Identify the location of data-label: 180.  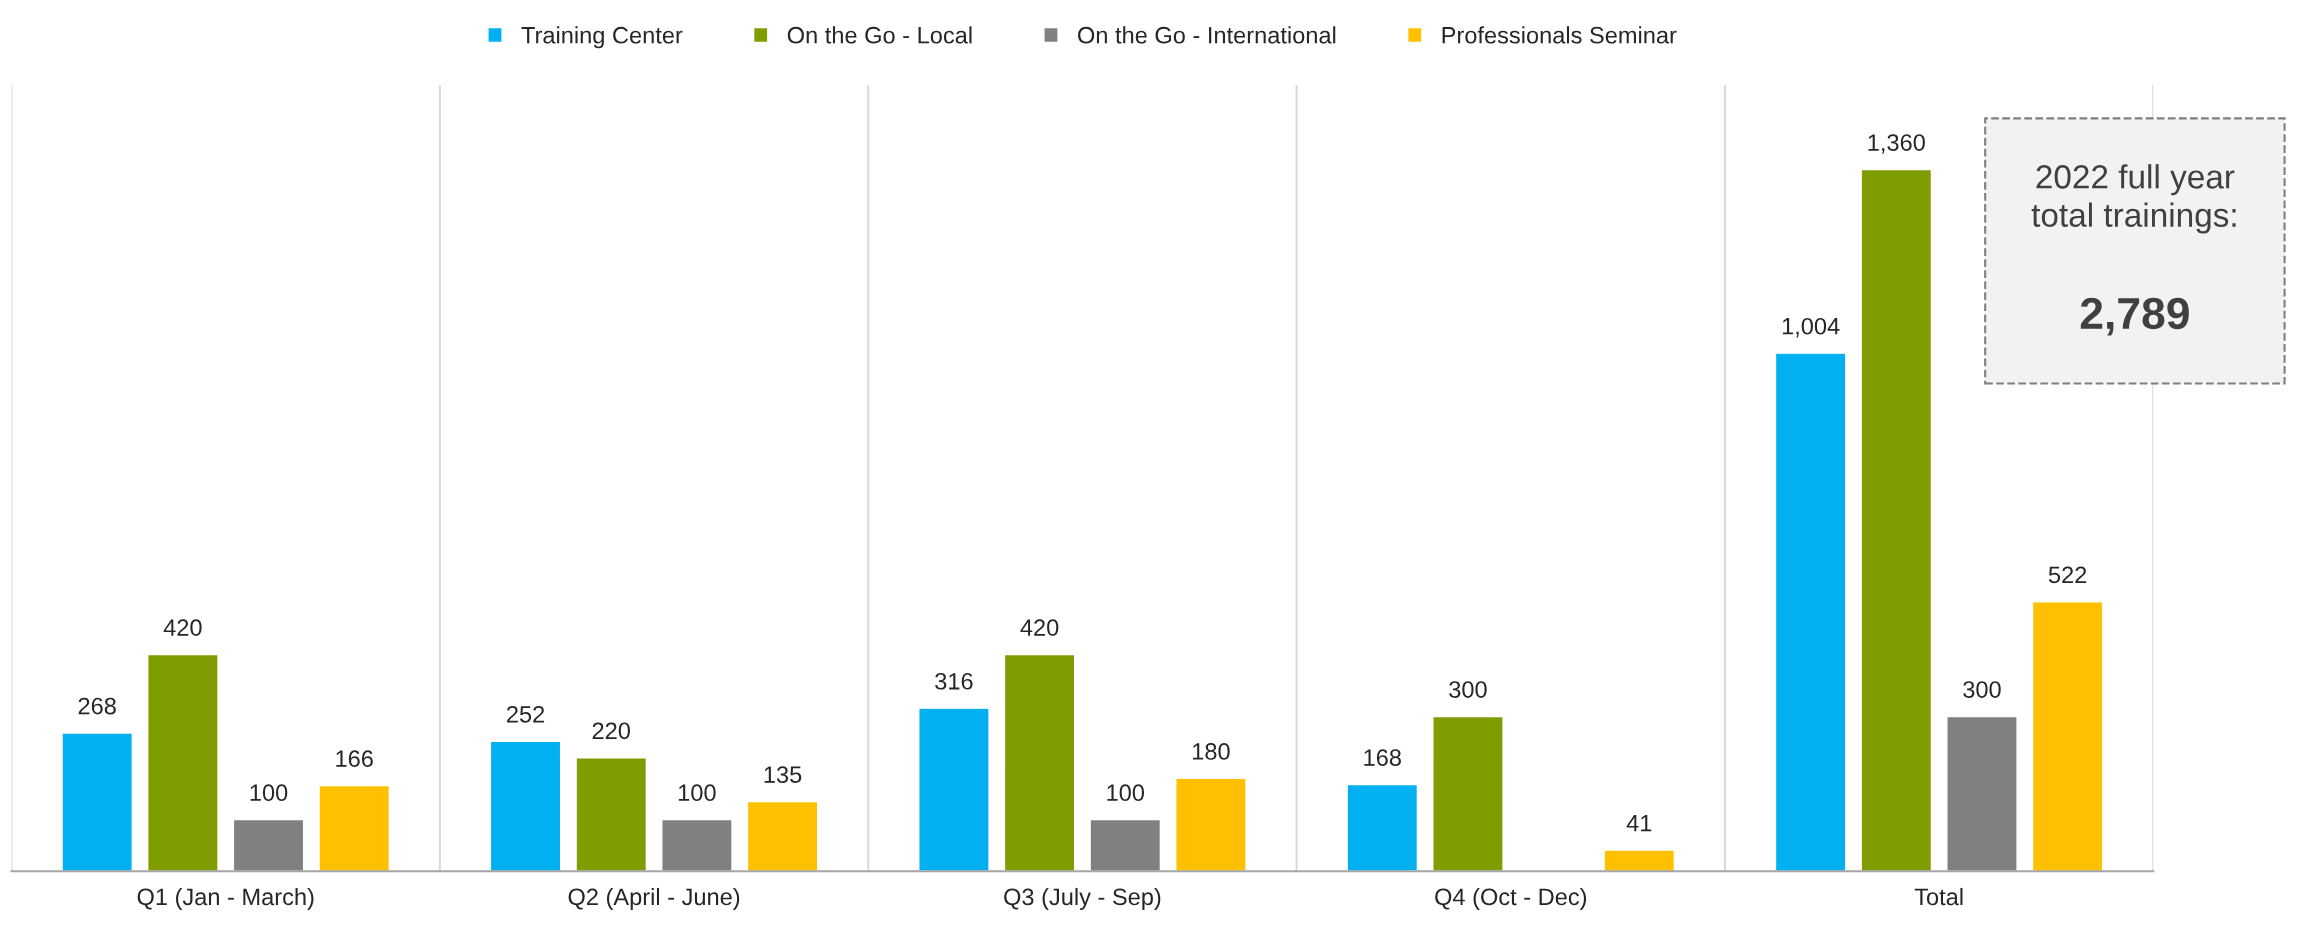
(1211, 751).